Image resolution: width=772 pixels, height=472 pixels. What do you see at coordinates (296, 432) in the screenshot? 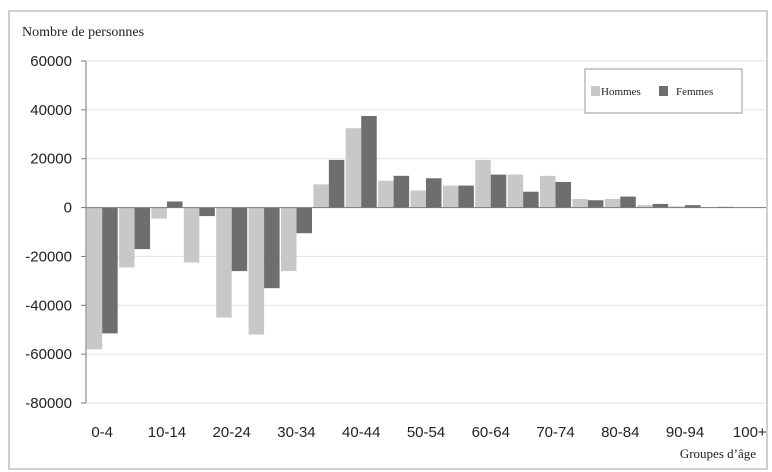
I see `x-tick-label: 30-34` at bounding box center [296, 432].